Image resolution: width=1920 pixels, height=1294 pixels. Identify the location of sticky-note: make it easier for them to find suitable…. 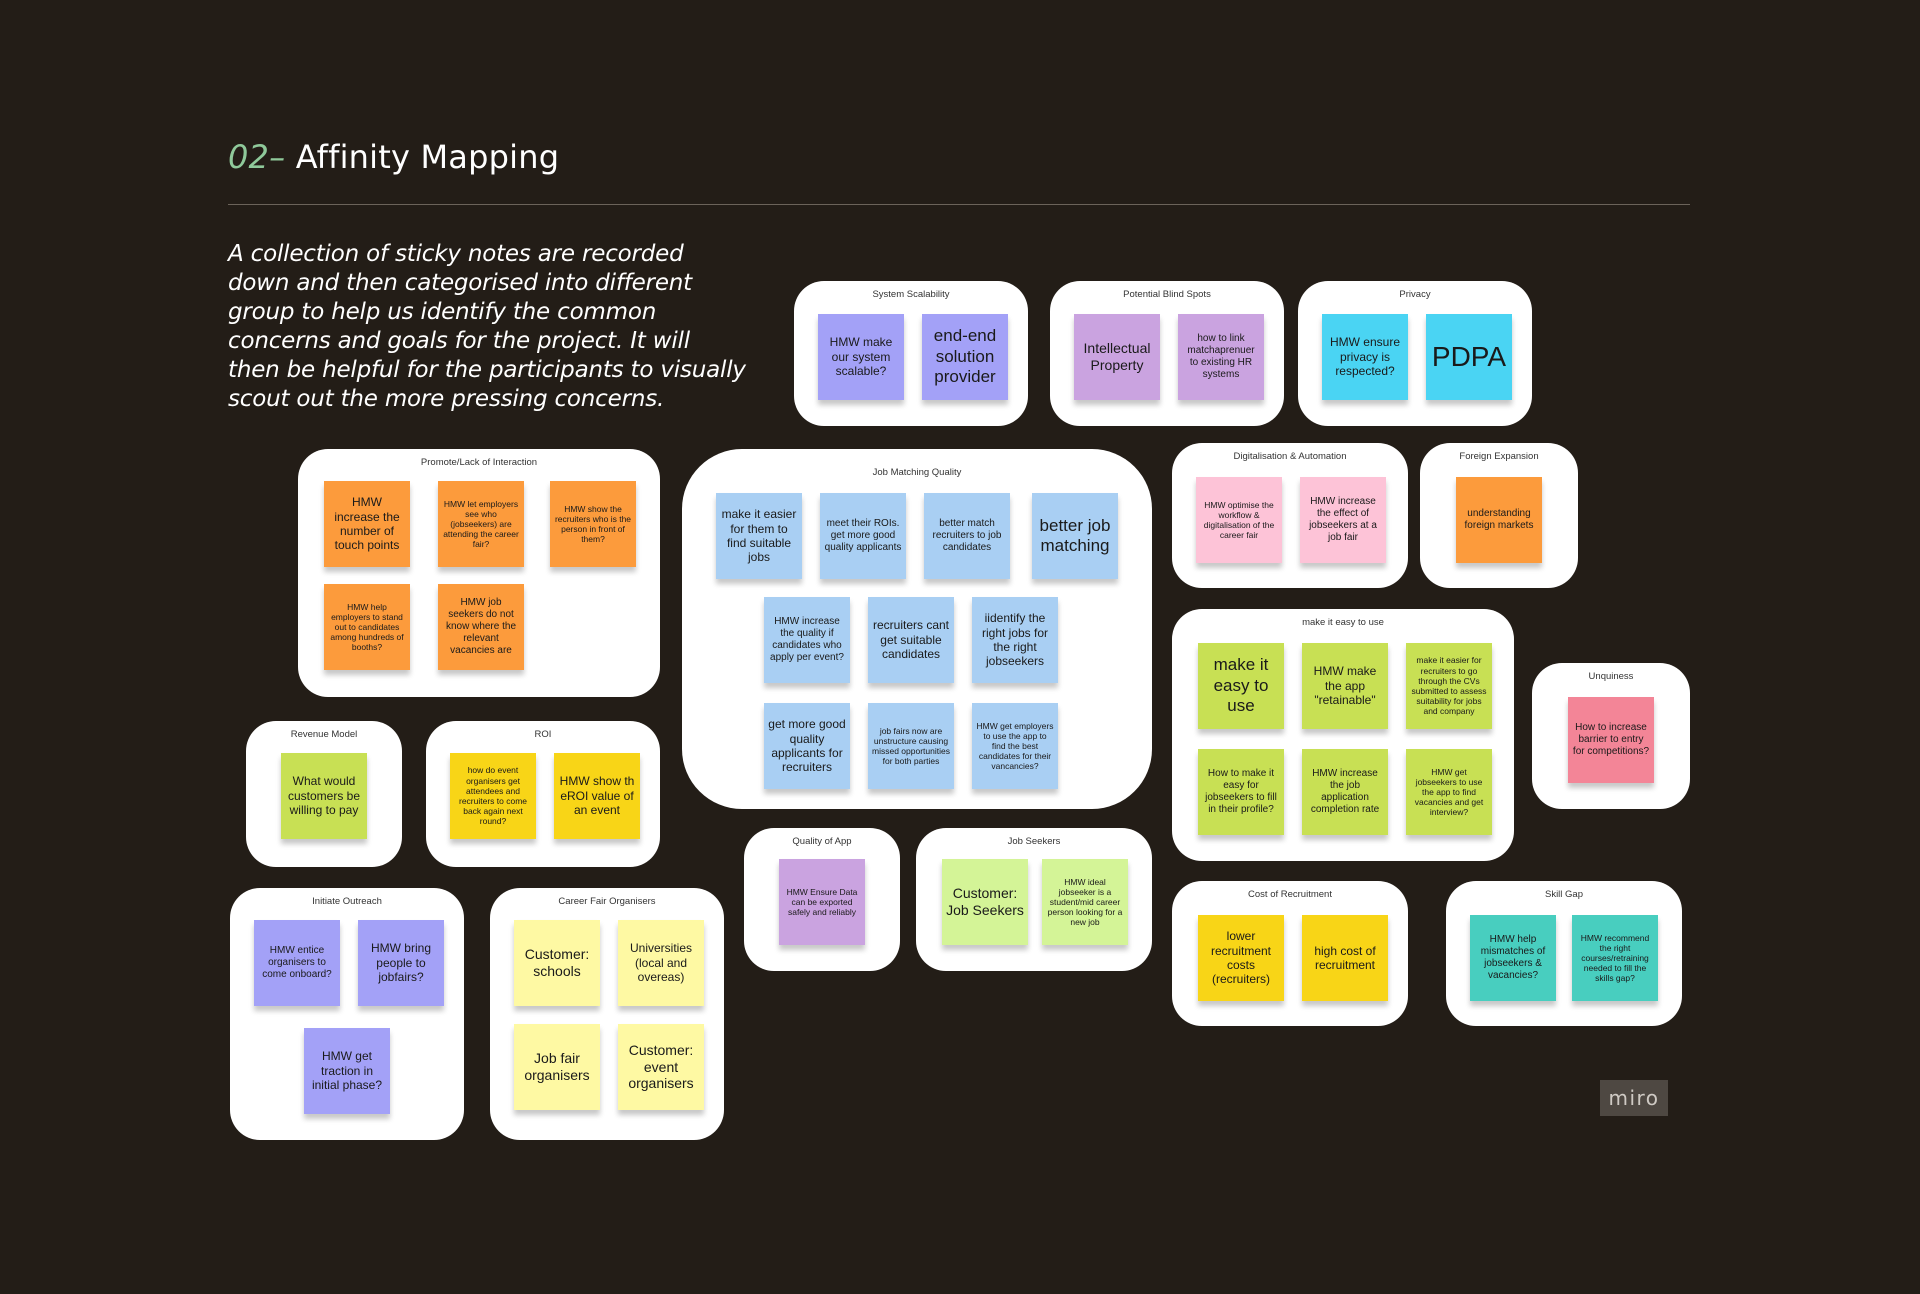
(759, 536).